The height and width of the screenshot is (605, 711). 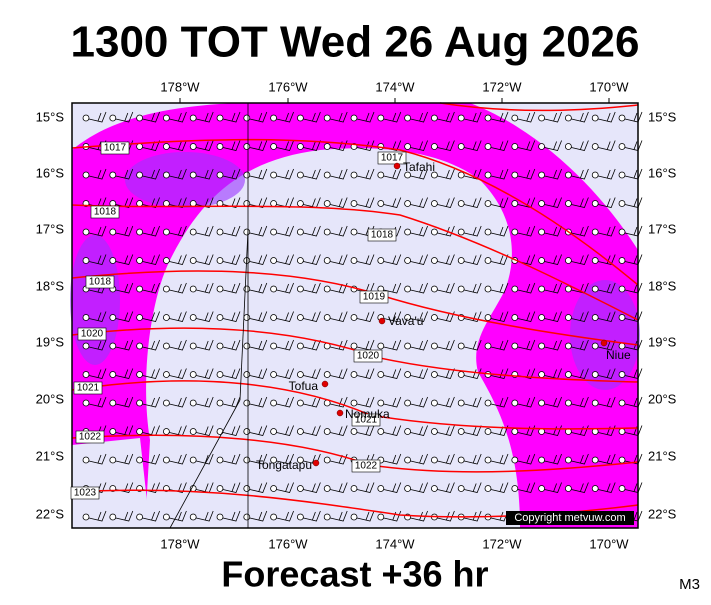 What do you see at coordinates (85, 493) in the screenshot?
I see `isobar-label-box` at bounding box center [85, 493].